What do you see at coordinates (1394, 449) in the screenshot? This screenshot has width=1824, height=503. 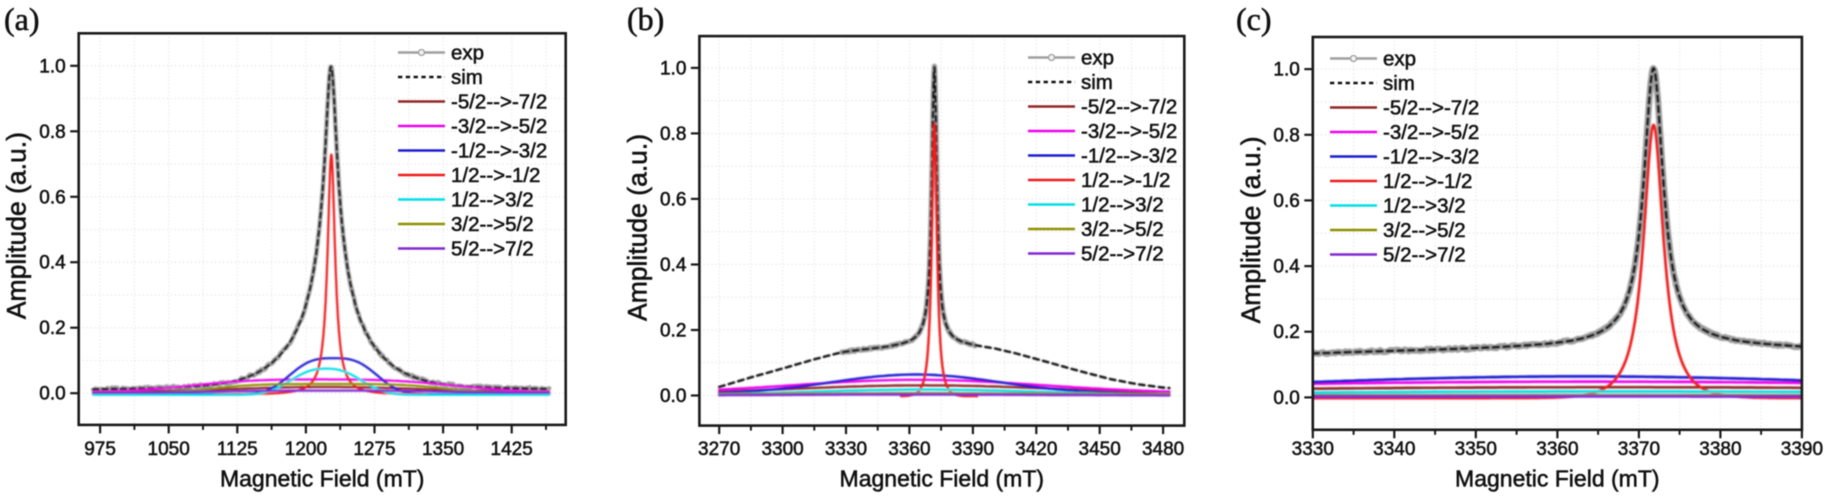 I see `svg-text: 3340` at bounding box center [1394, 449].